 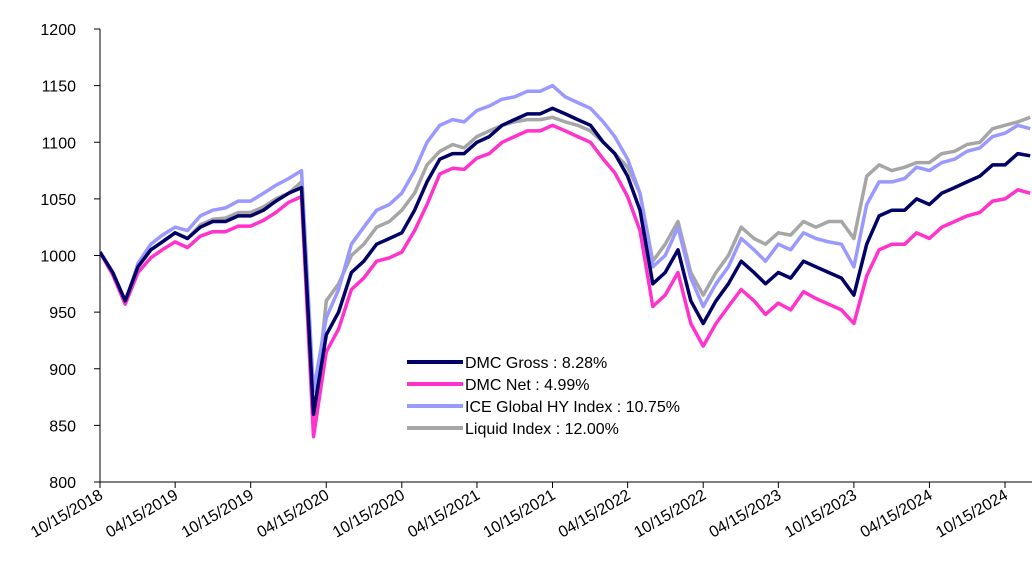 I want to click on x-tick-label: 04/15/2019, so click(x=142, y=514).